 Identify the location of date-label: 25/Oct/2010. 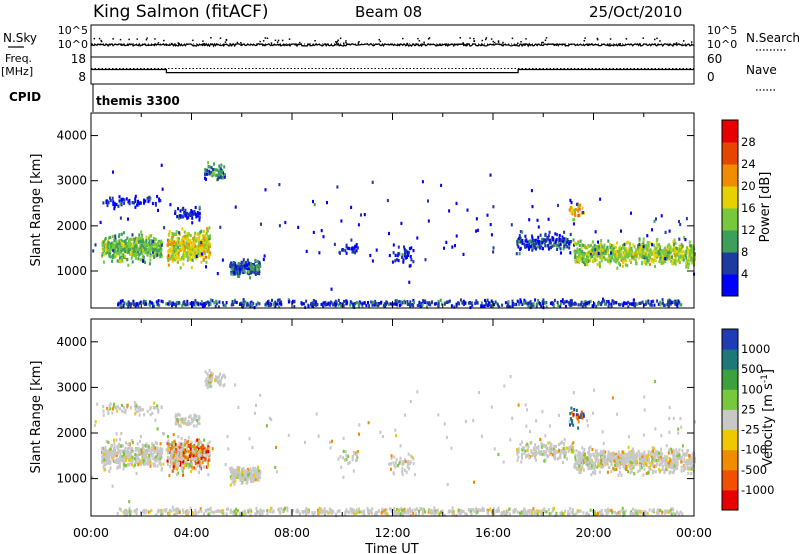
(635, 12).